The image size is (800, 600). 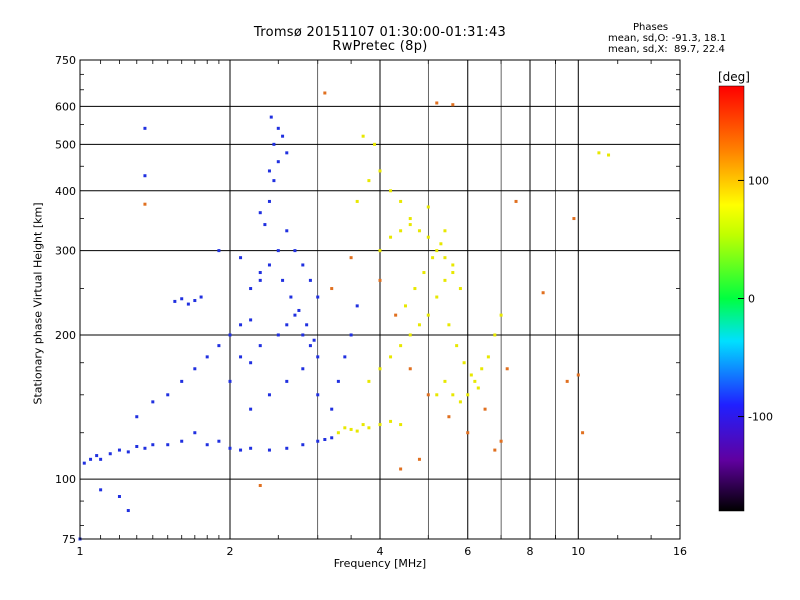 What do you see at coordinates (65, 479) in the screenshot?
I see `y-tick-label: 100` at bounding box center [65, 479].